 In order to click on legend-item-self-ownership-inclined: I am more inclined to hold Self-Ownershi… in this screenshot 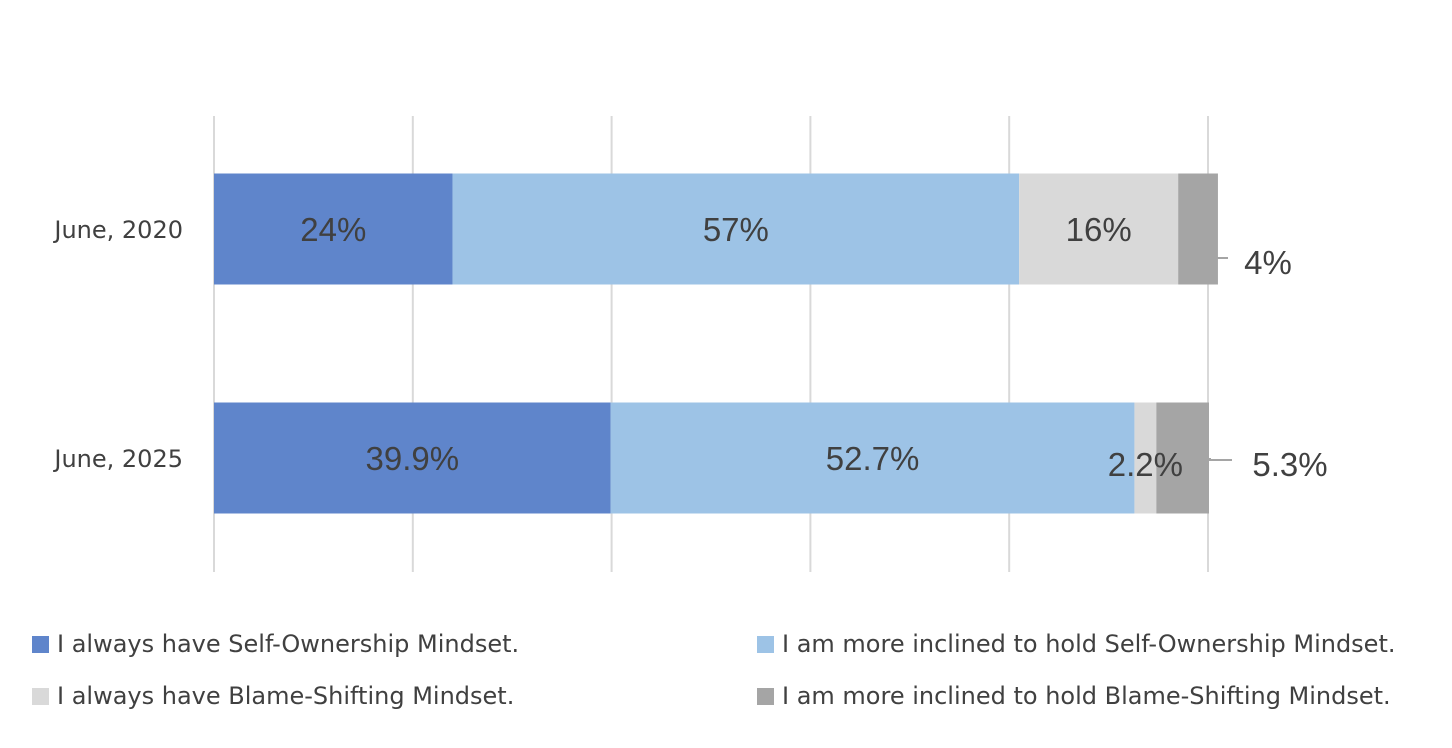, I will do `click(1076, 644)`.